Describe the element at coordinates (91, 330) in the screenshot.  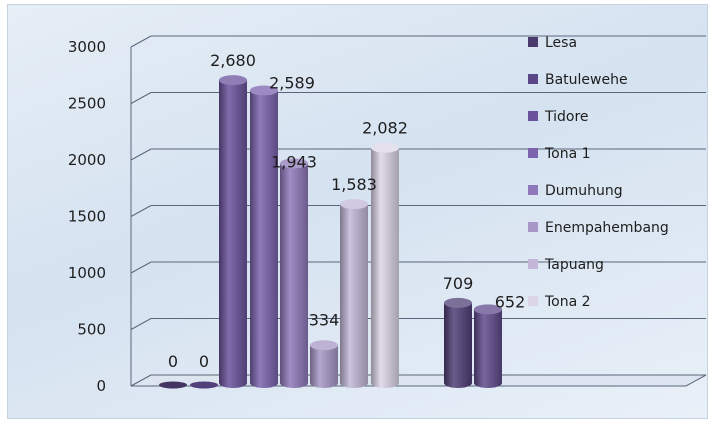
I see `y-tick-label: 500` at that location.